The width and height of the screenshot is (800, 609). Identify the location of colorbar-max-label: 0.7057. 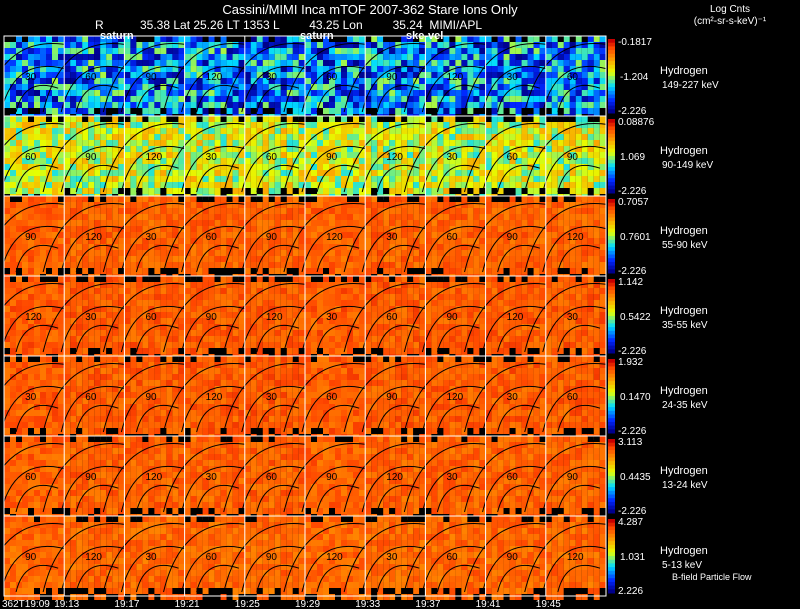
(633, 202).